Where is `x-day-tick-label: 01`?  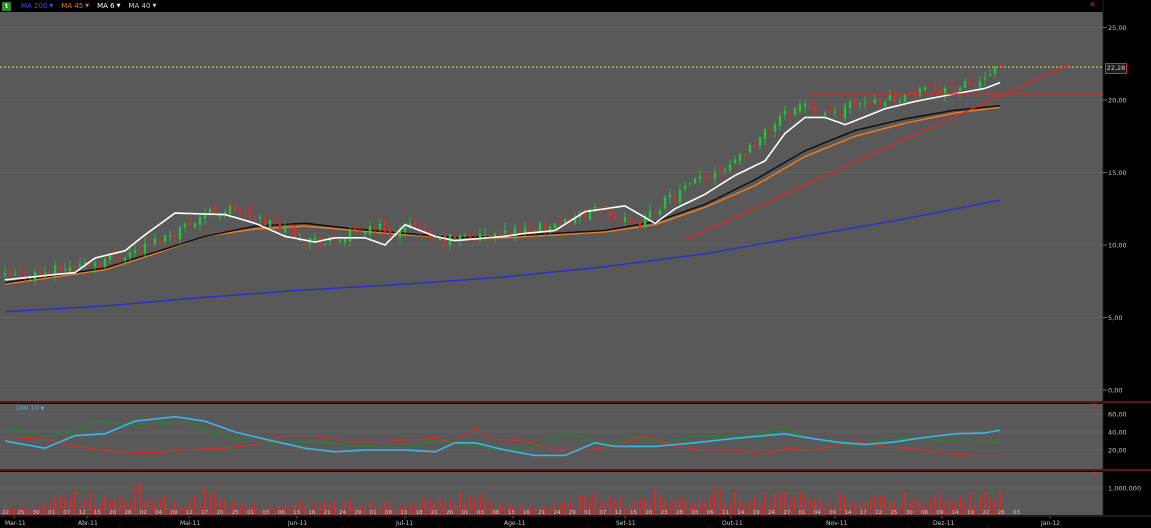
x-day-tick-label: 01 is located at coordinates (51, 513).